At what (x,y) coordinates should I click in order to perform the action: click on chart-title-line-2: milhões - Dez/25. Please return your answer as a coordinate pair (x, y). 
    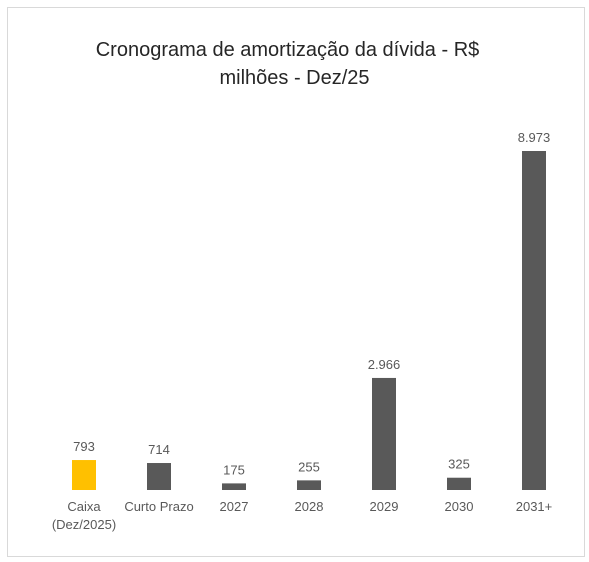
    Looking at the image, I should click on (294, 78).